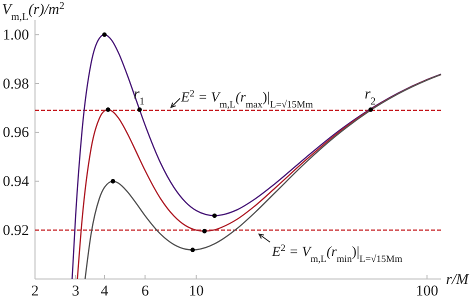  What do you see at coordinates (15, 84) in the screenshot?
I see `y-tick-label: 0.98` at bounding box center [15, 84].